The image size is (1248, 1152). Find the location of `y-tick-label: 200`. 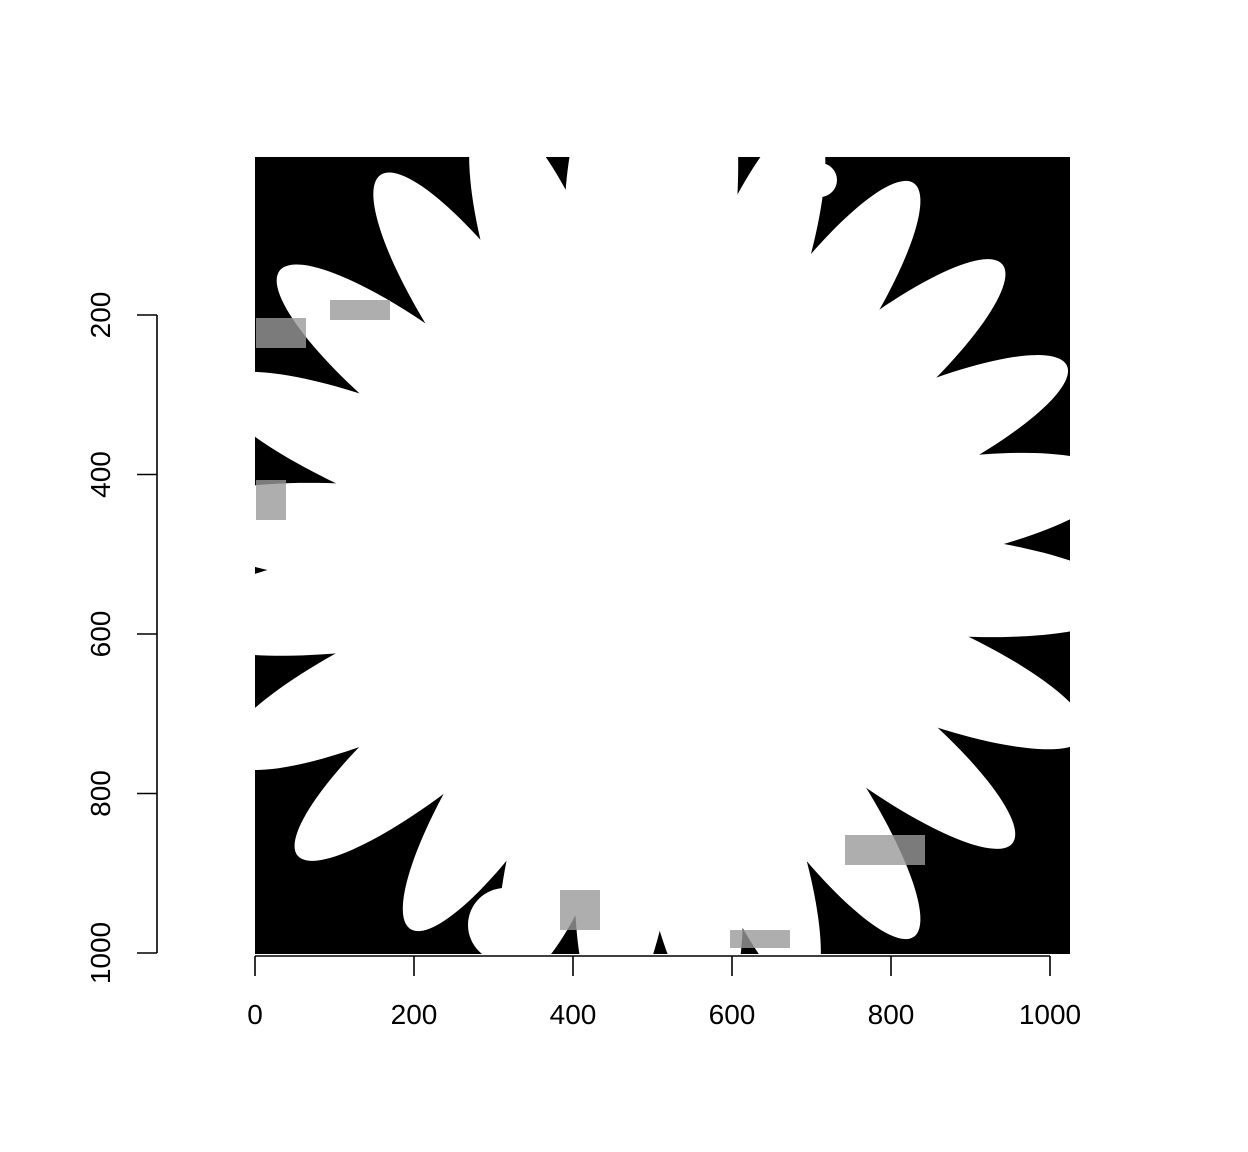

y-tick-label: 200 is located at coordinates (100, 315).